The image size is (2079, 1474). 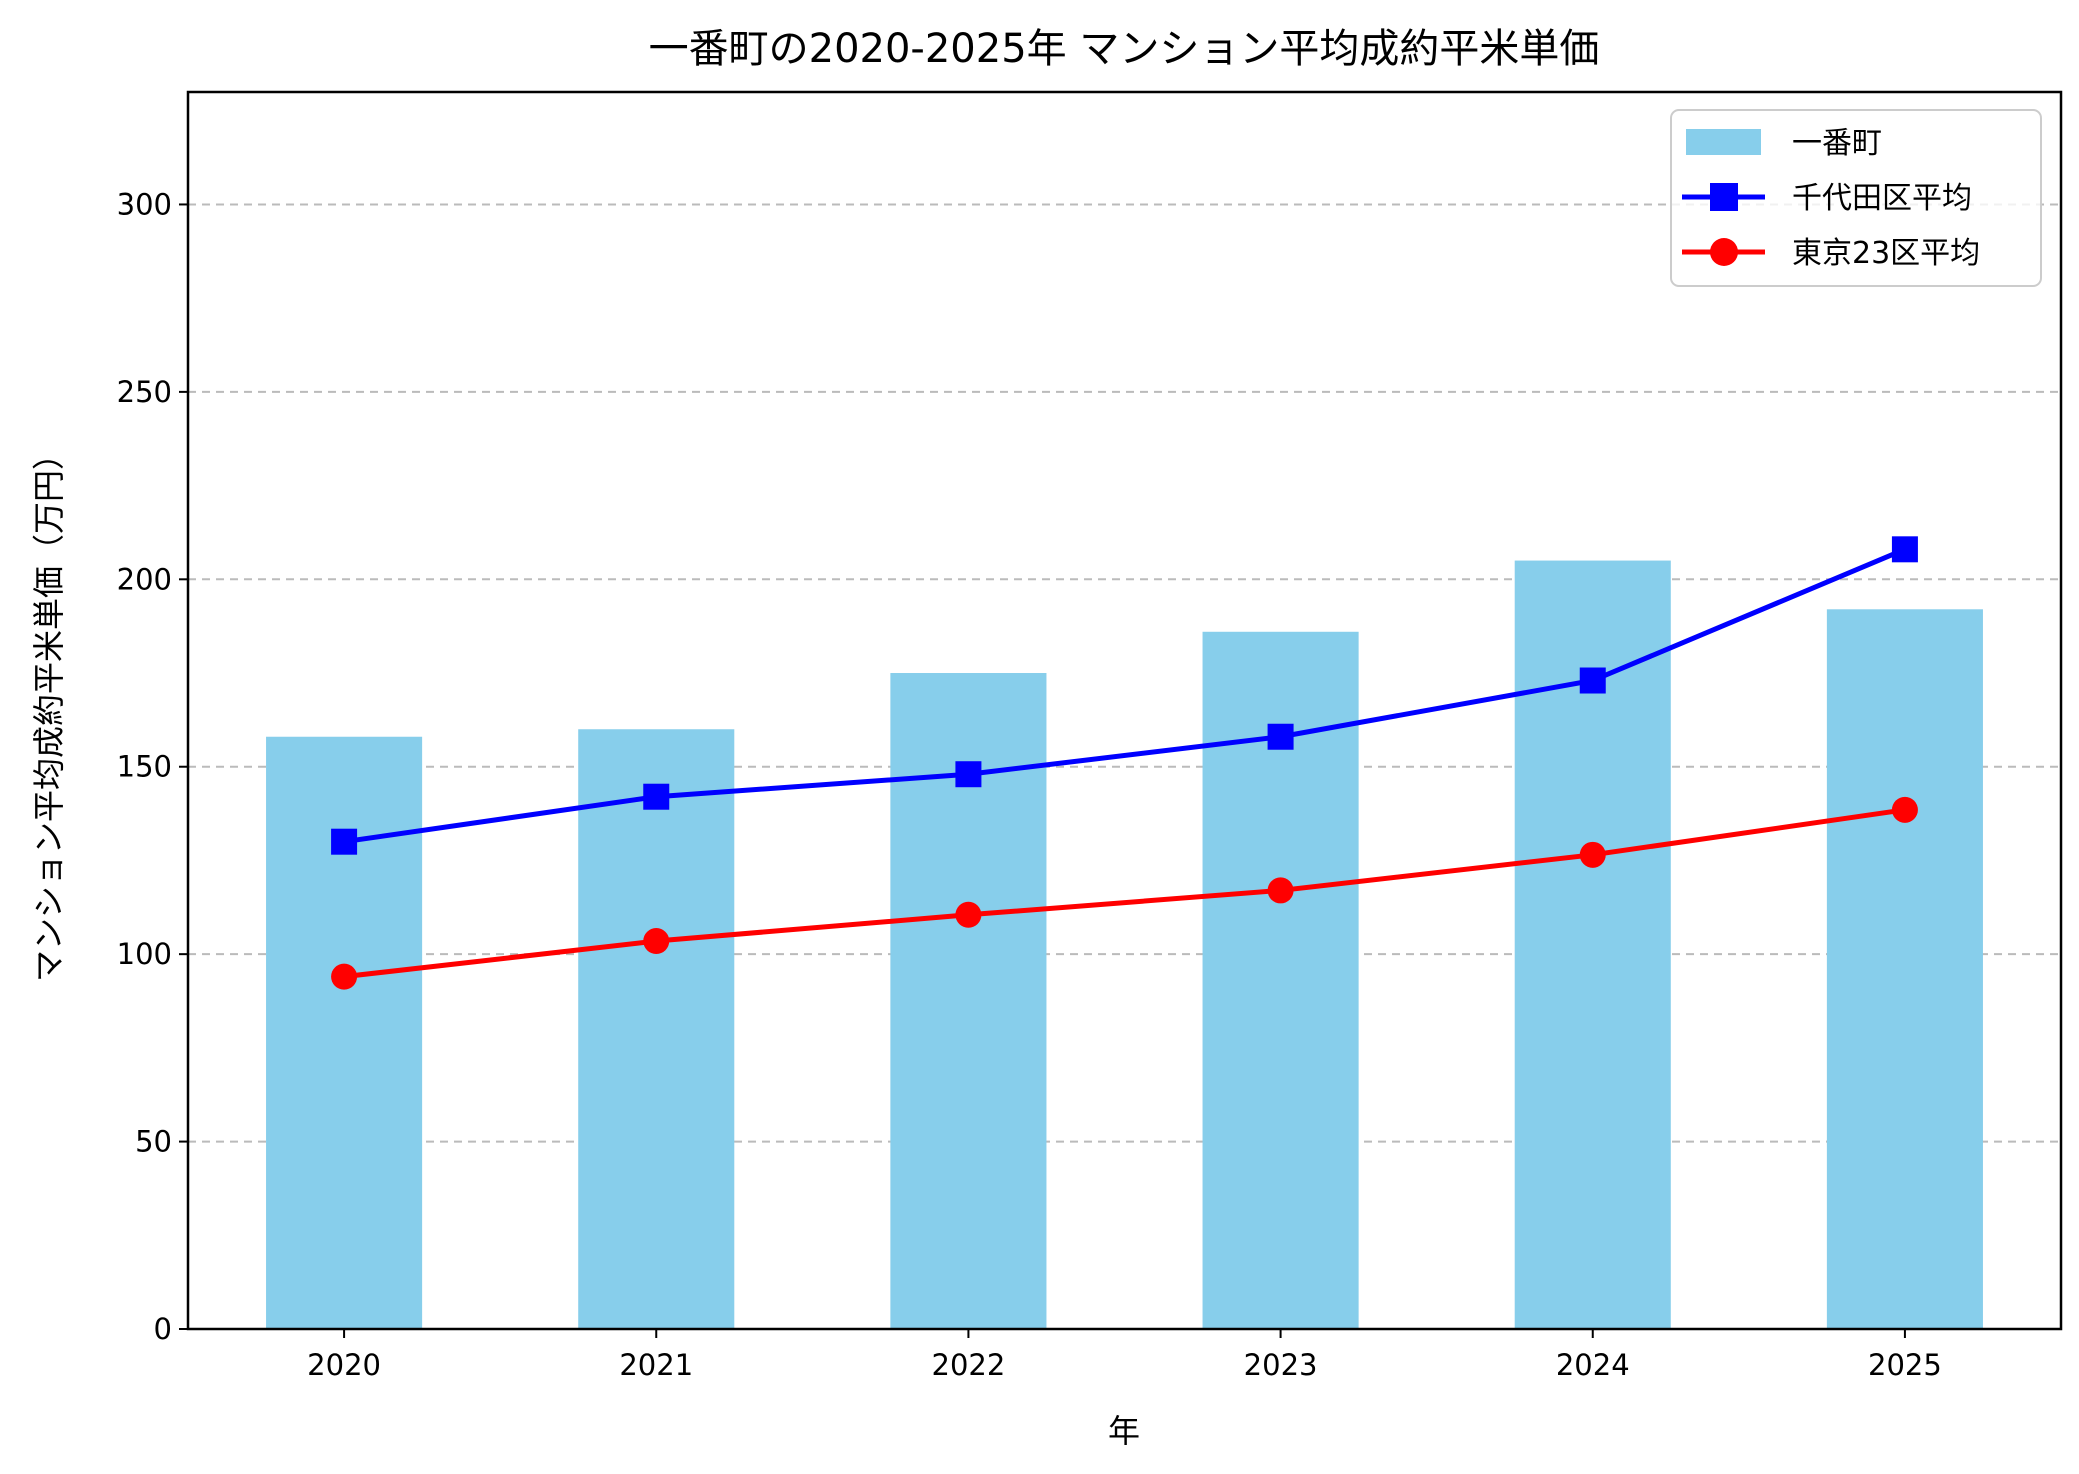 I want to click on x-tick-label: 2020, so click(x=344, y=1365).